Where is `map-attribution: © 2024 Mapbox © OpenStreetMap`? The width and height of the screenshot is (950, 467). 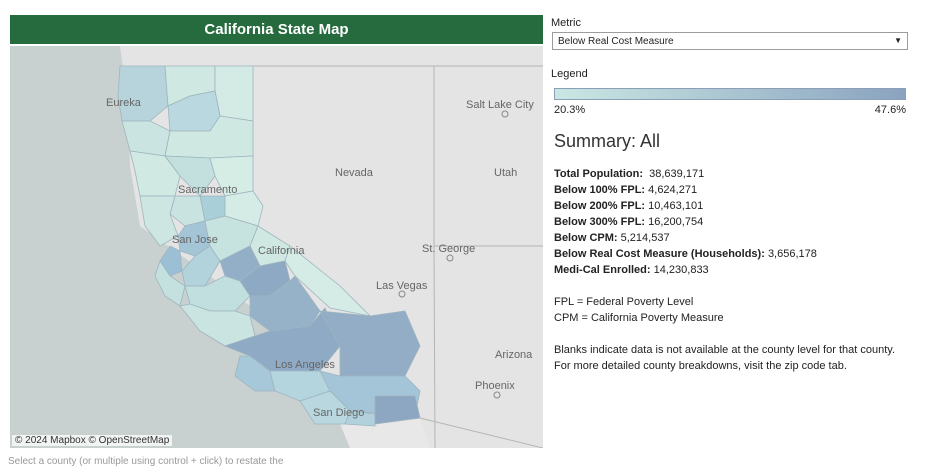
map-attribution: © 2024 Mapbox © OpenStreetMap is located at coordinates (92, 440).